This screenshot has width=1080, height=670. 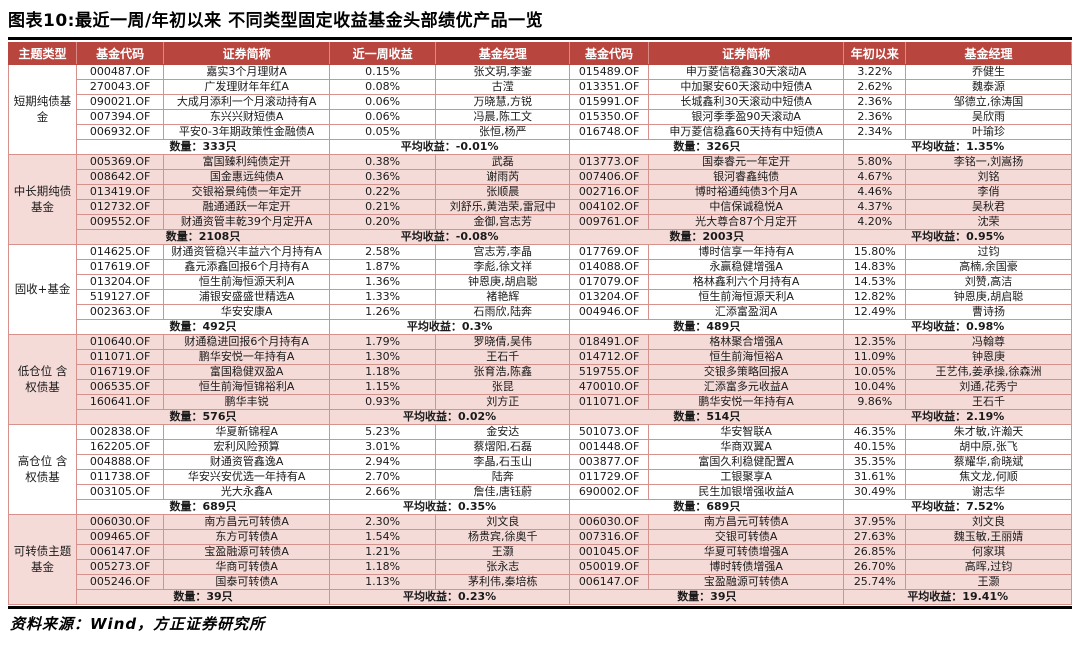 What do you see at coordinates (120, 342) in the screenshot?
I see `fund-code-cell: 010640.OF` at bounding box center [120, 342].